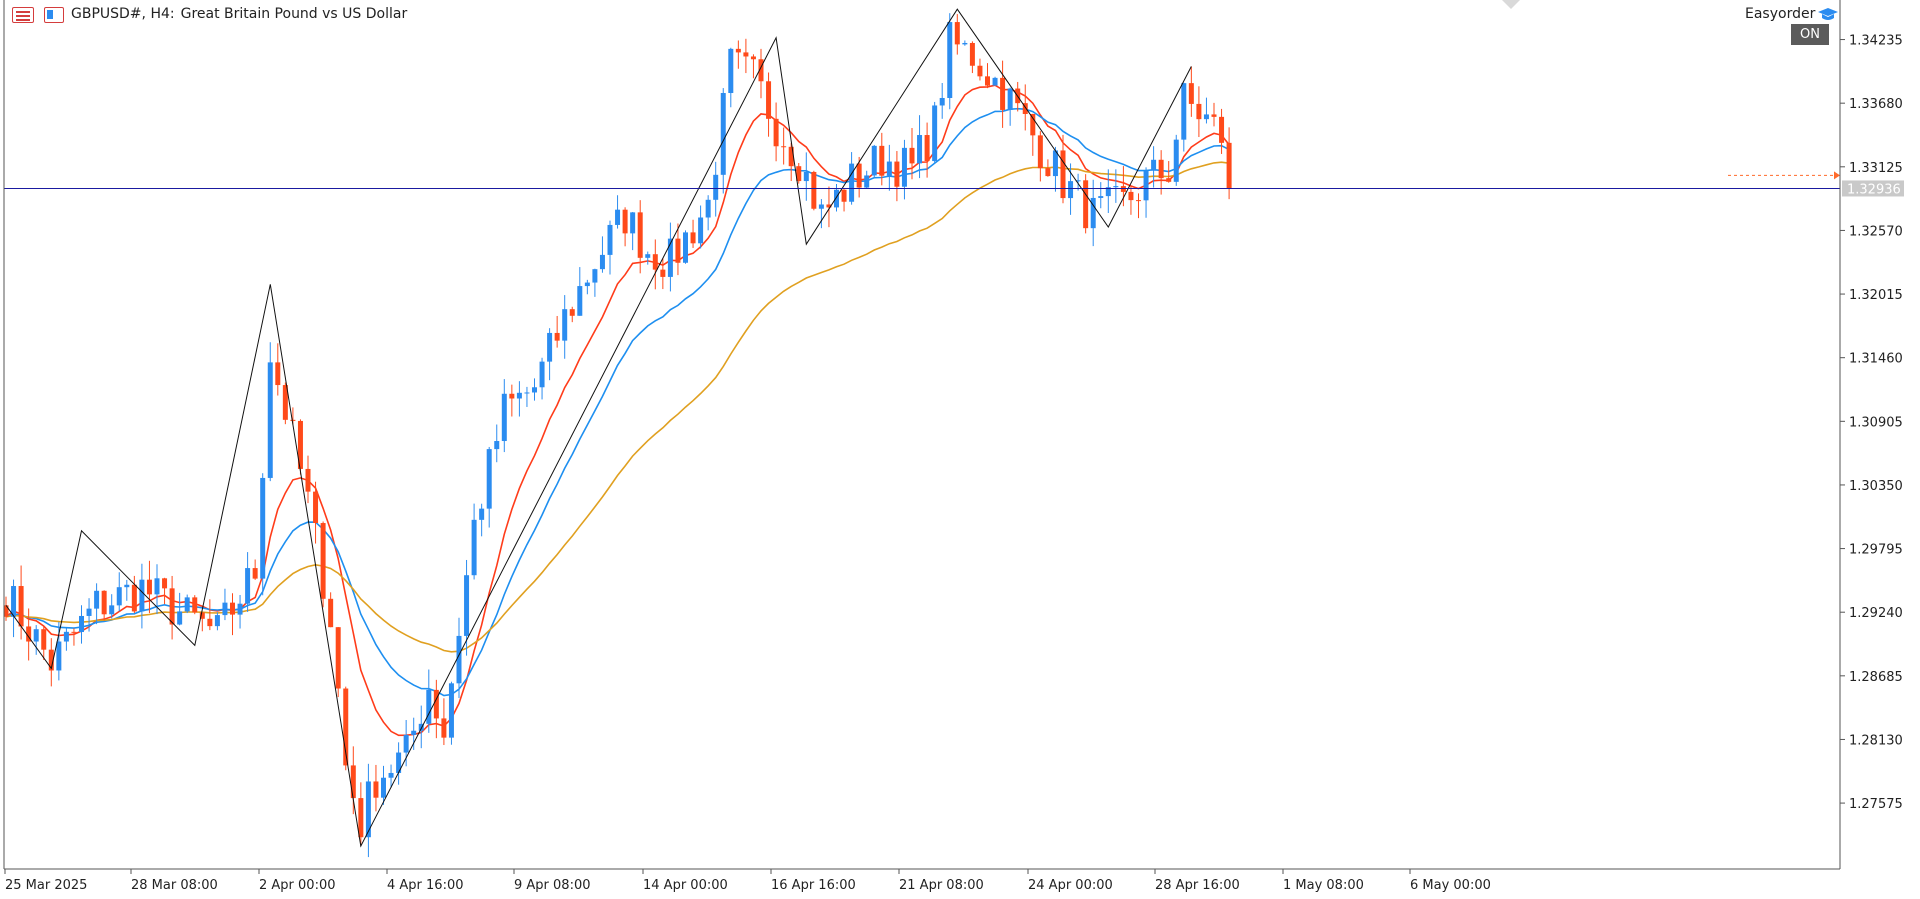 This screenshot has width=1920, height=899. Describe the element at coordinates (1810, 34) in the screenshot. I see `expert-status-badge: ON` at that location.